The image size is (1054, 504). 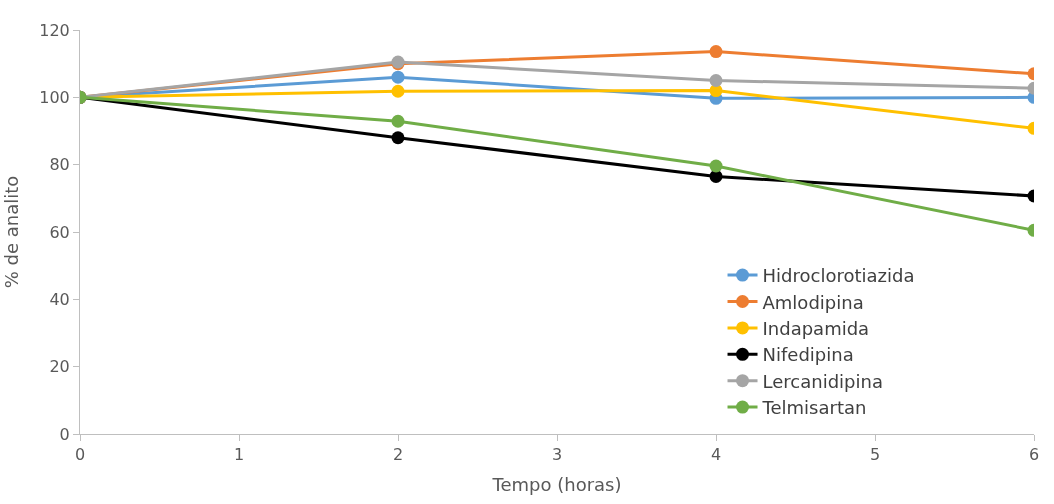 What do you see at coordinates (838, 276) in the screenshot?
I see `legend-label: Hidroclorotiazida` at bounding box center [838, 276].